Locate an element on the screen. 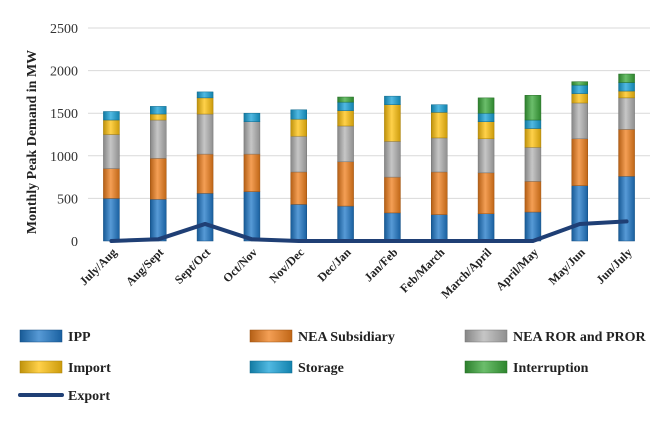 The width and height of the screenshot is (660, 421). x-tick-label: Sept/Oct is located at coordinates (192, 265).